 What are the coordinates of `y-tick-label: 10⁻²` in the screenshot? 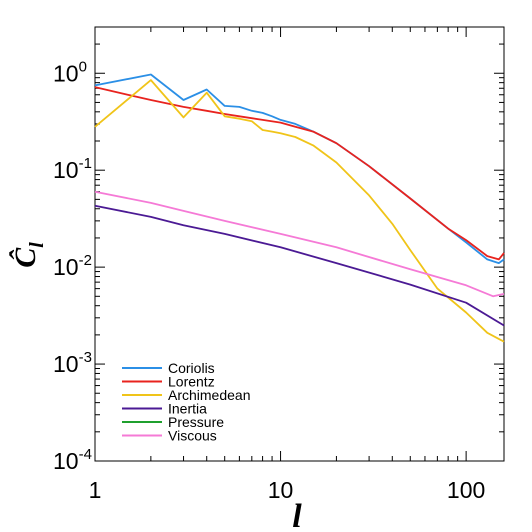 It's located at (72, 266).